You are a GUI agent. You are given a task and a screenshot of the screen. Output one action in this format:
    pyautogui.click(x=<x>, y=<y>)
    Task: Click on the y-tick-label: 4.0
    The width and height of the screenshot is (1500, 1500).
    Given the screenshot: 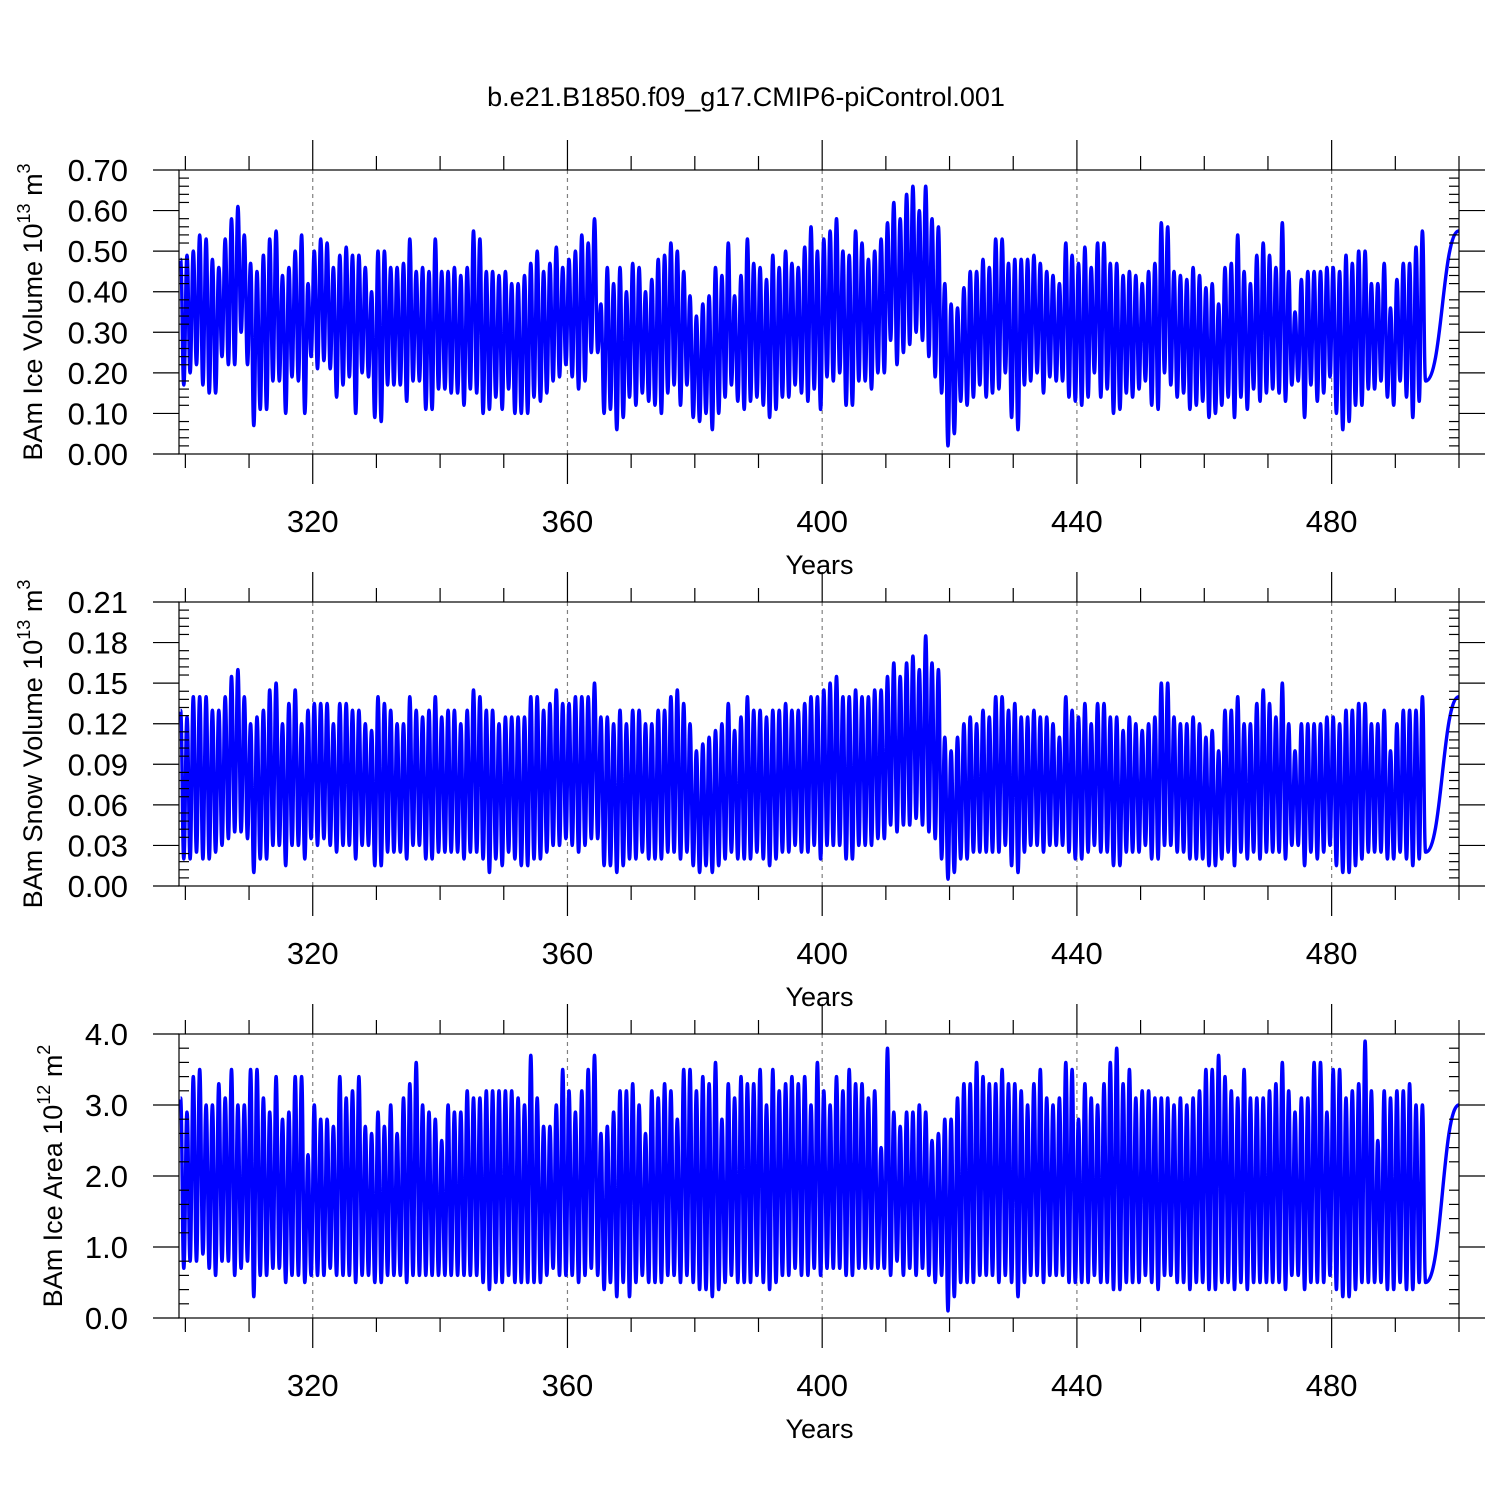 What is the action you would take?
    pyautogui.click(x=106, y=1034)
    